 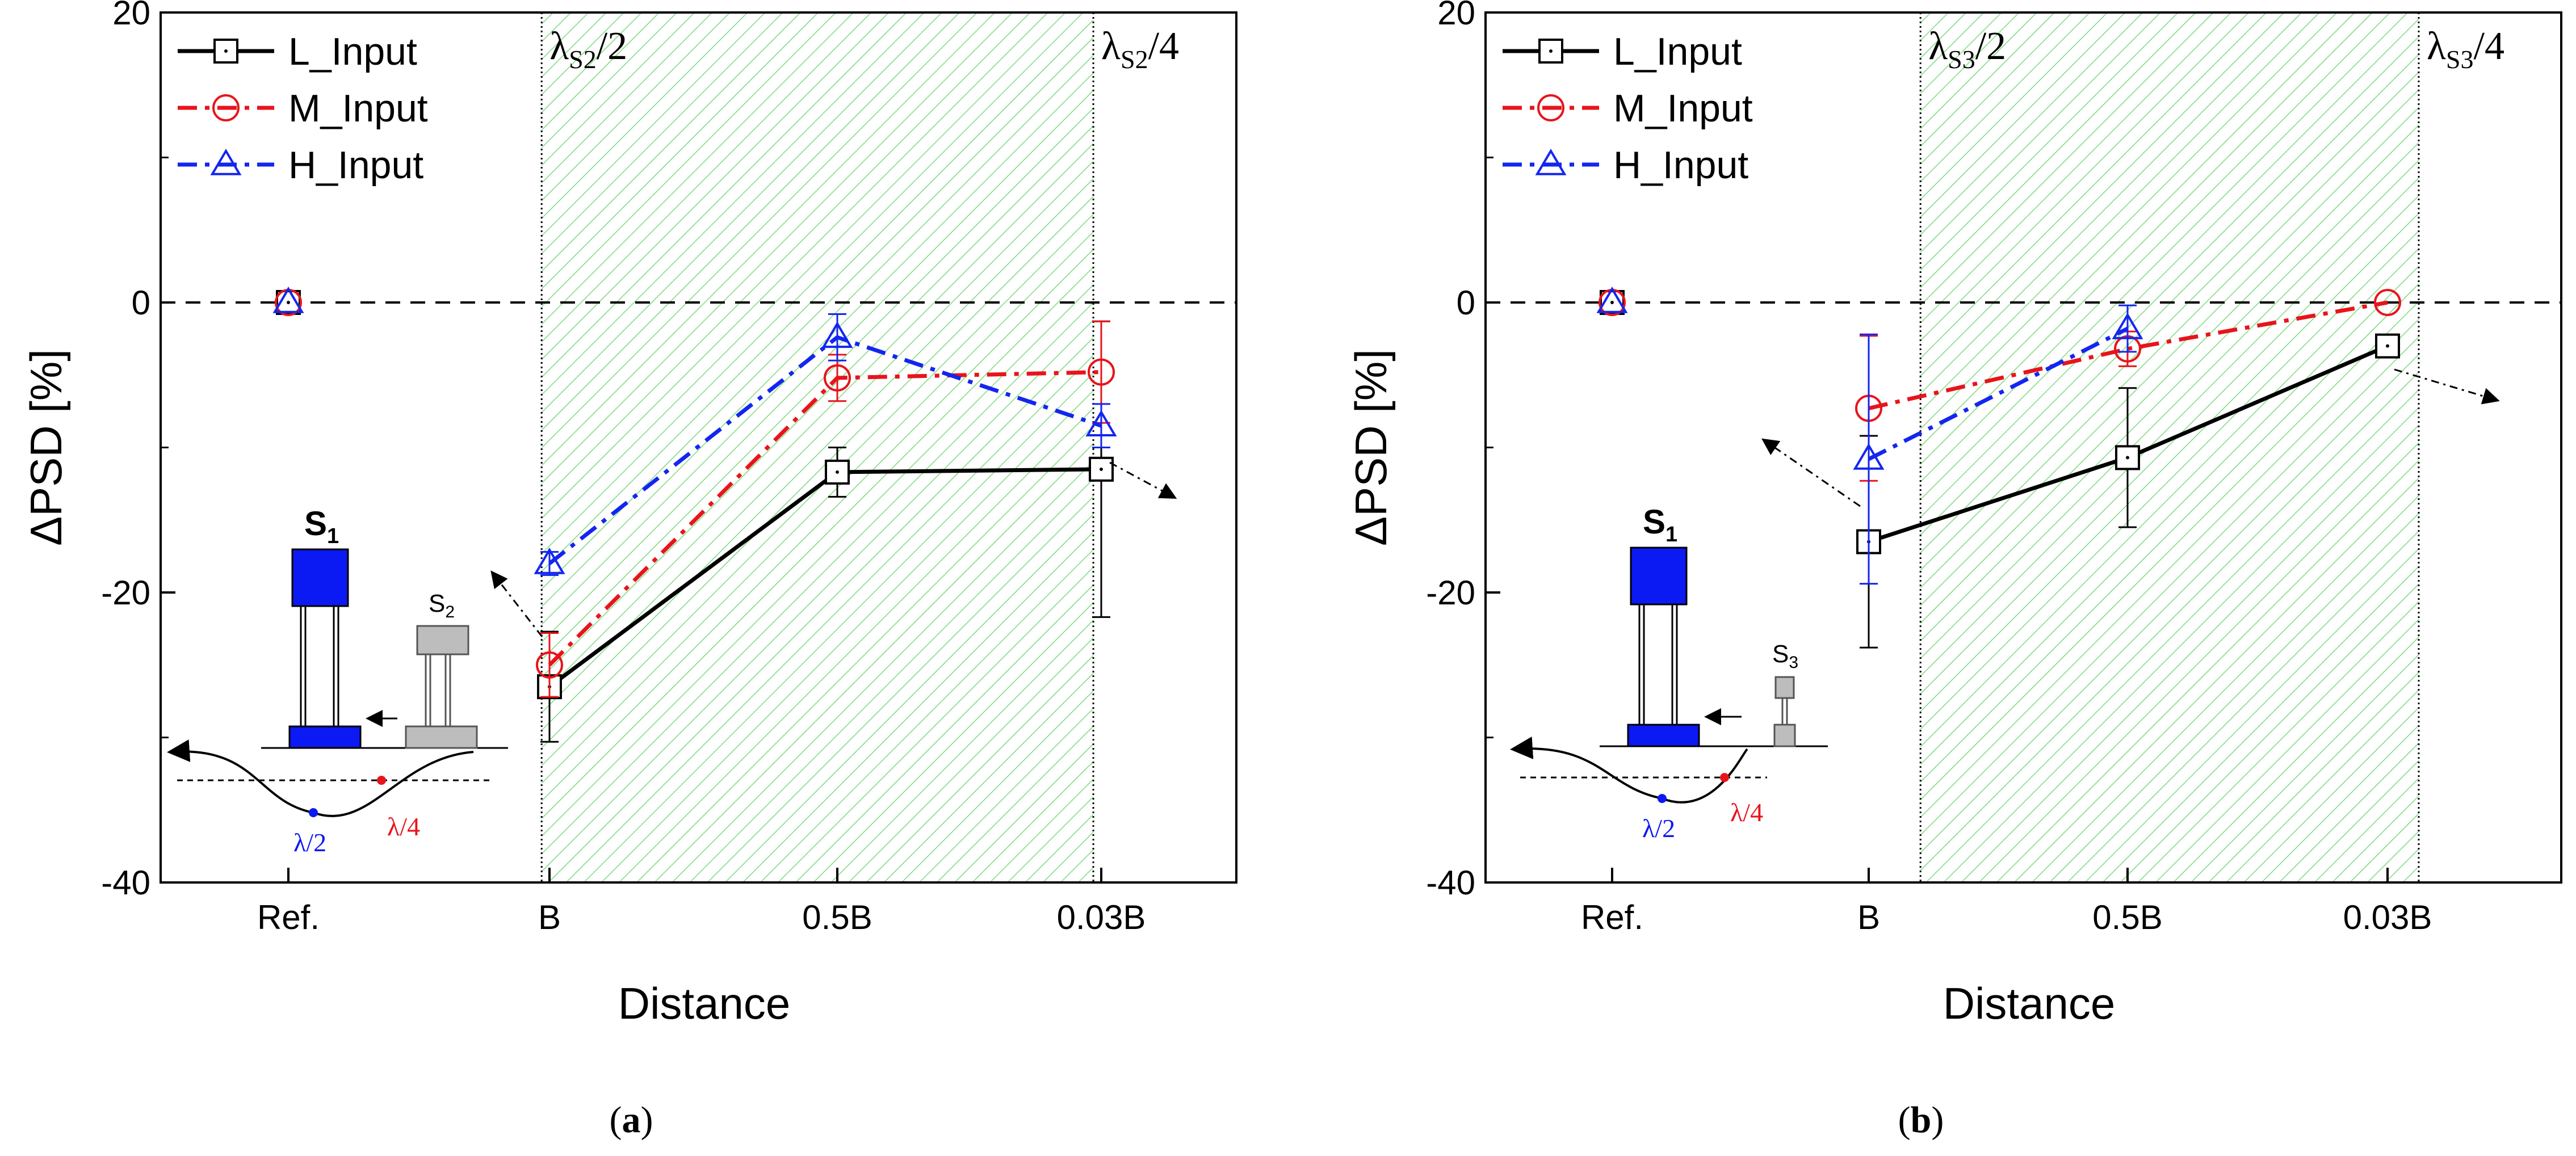 I want to click on panel-a-inset-s1-column-right, so click(x=336, y=666).